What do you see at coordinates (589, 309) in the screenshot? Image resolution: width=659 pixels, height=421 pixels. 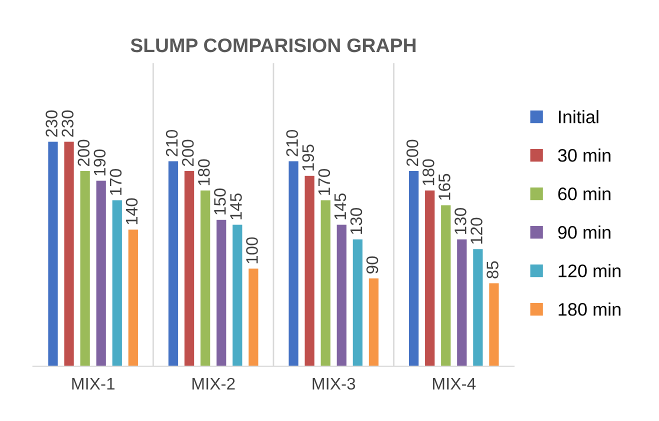 I see `legend-label: 180 min` at bounding box center [589, 309].